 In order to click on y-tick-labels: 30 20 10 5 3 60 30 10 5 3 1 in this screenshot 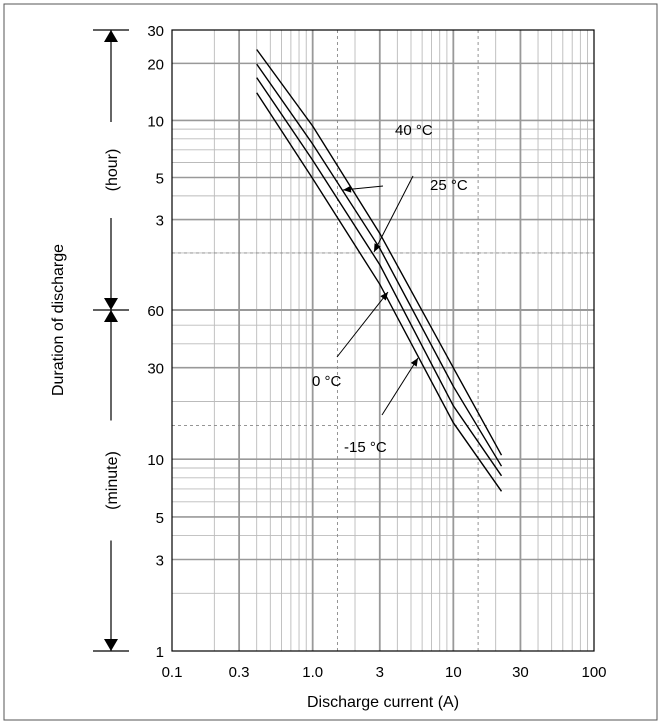, I will do `click(155, 342)`.